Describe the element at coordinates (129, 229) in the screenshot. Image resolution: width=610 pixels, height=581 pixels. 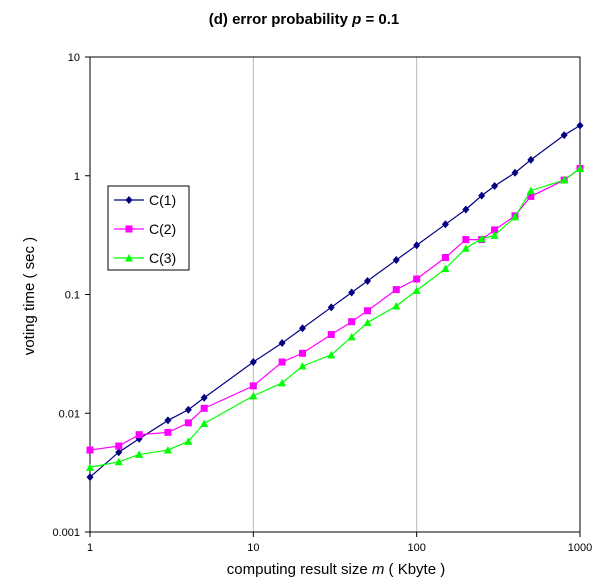
I see `legend-marker-c2` at that location.